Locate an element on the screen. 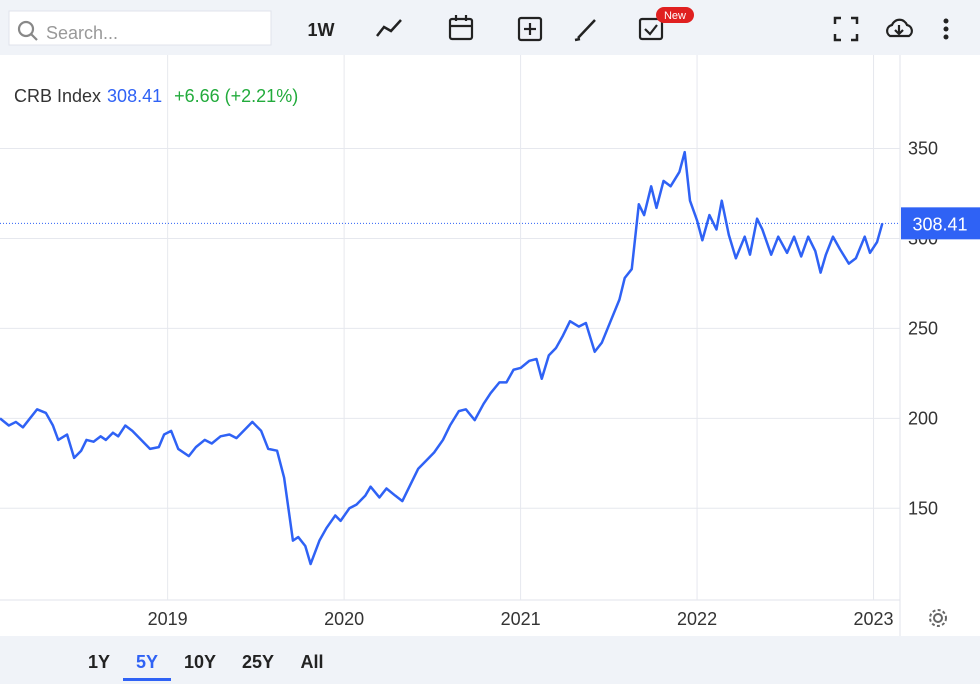 The width and height of the screenshot is (980, 684). change-percent: (+2.21%) is located at coordinates (262, 96).